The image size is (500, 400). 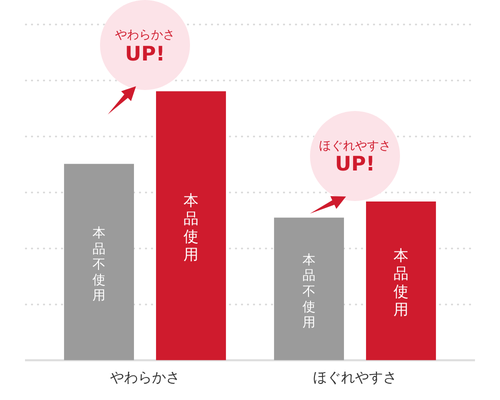 I want to click on series-label: 本品不使用, so click(x=309, y=291).